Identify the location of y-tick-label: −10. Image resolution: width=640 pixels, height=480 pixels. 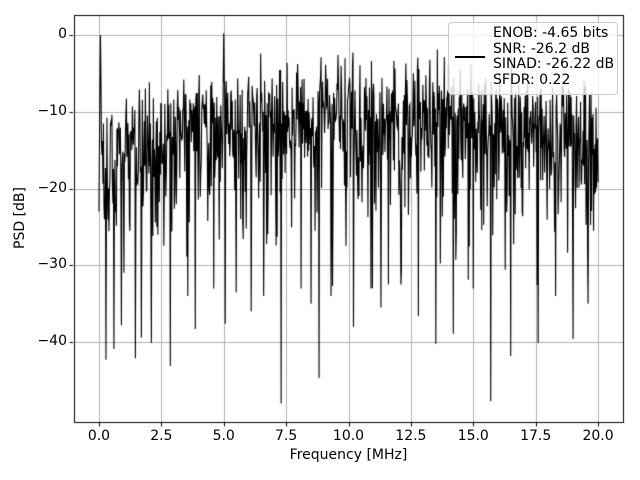
(52, 110).